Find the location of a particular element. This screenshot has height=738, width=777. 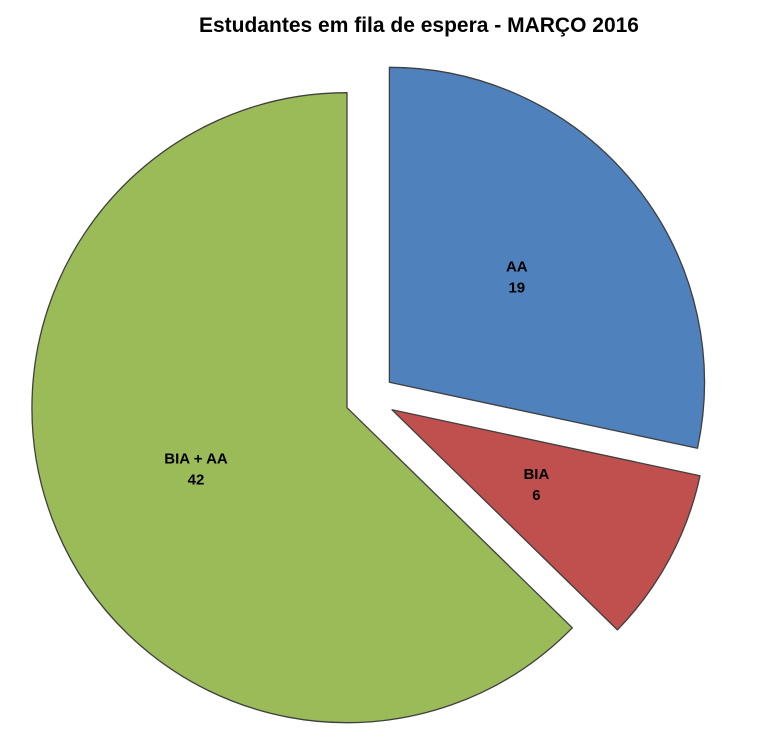

pie-slice-bia is located at coordinates (546, 520).